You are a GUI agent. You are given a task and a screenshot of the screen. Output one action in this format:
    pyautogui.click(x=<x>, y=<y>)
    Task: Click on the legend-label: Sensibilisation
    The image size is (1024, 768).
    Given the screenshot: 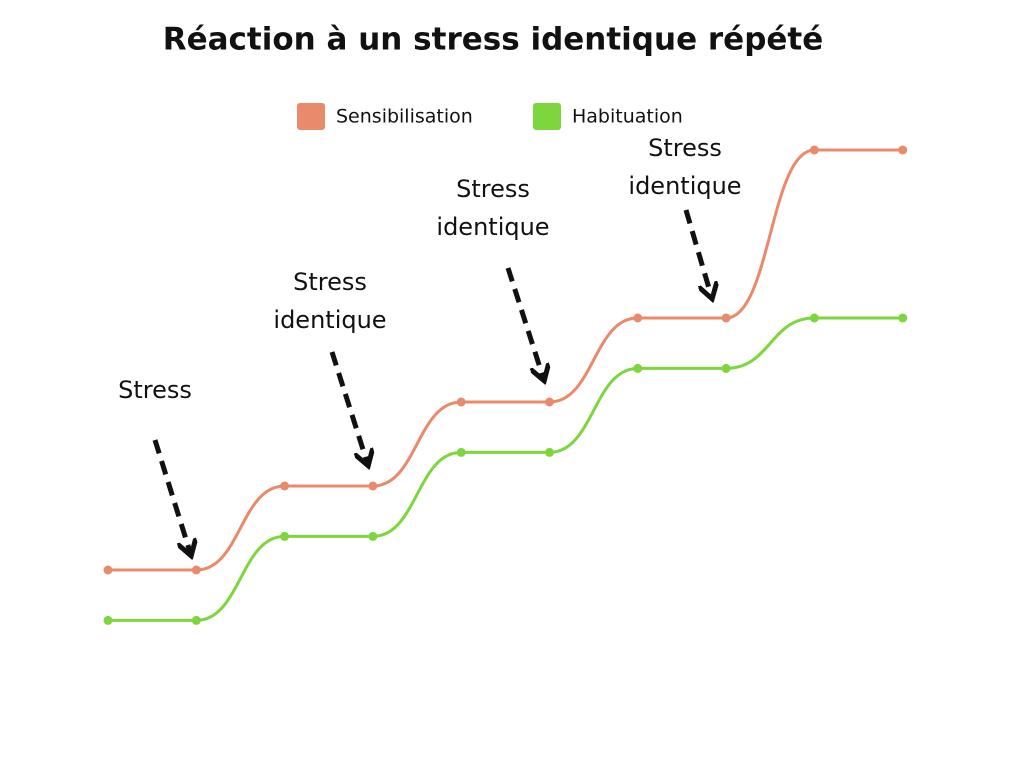 What is the action you would take?
    pyautogui.click(x=404, y=117)
    